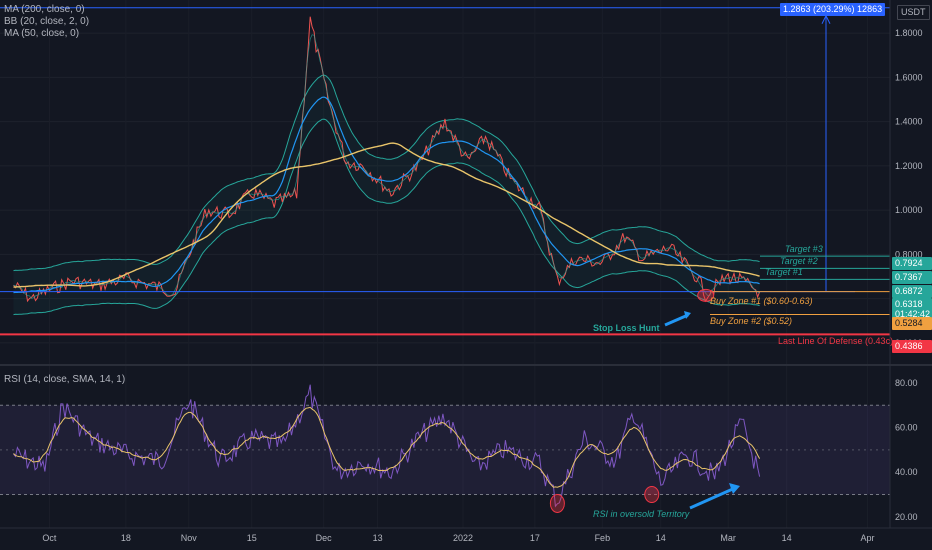  Describe the element at coordinates (626, 328) in the screenshot. I see `stop-loss-annotation: Stop Loss Hunt` at that location.